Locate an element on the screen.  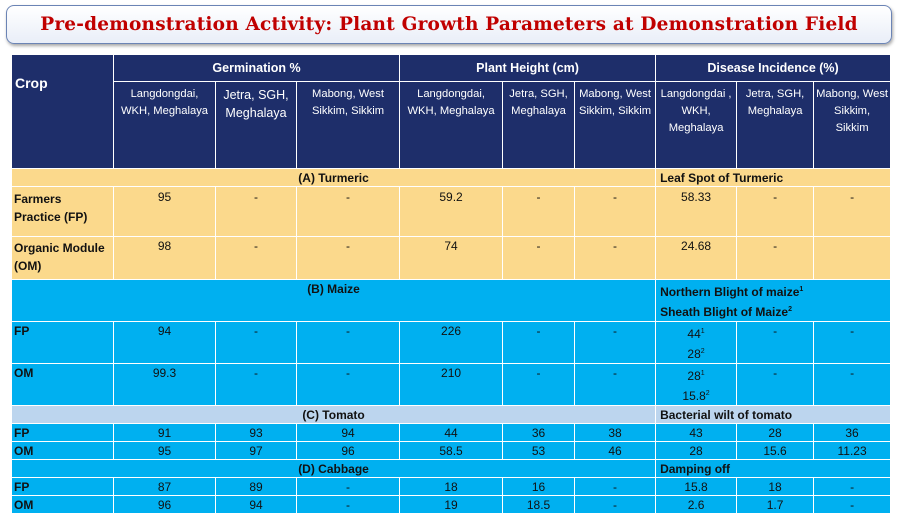
data-cell: 24.68 is located at coordinates (696, 258).